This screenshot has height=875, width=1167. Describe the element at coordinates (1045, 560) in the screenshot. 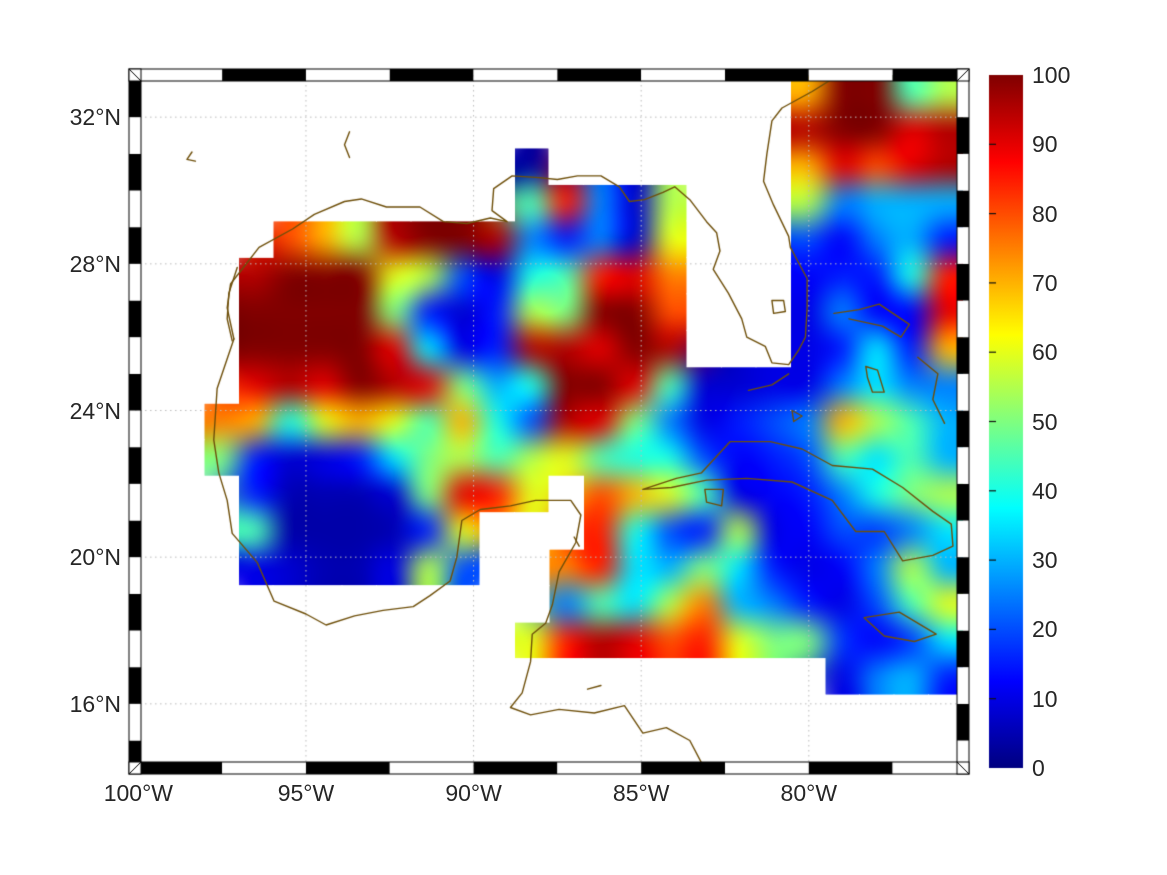

I see `colorbar-tick-label: 30` at that location.